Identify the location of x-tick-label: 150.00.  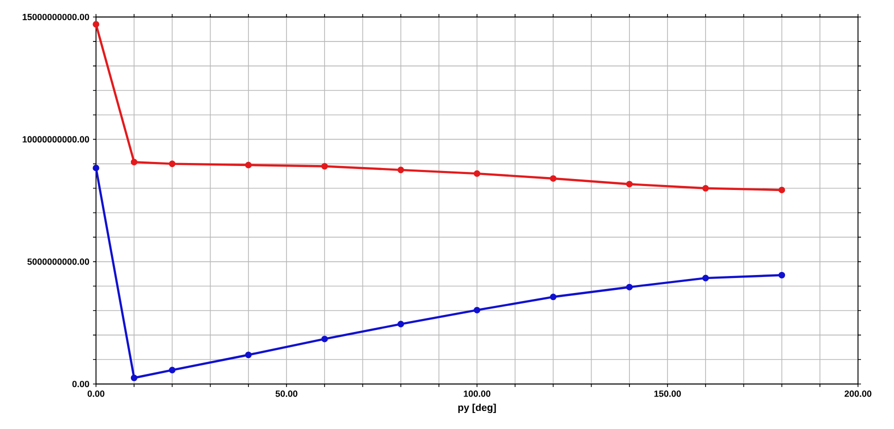
(667, 393).